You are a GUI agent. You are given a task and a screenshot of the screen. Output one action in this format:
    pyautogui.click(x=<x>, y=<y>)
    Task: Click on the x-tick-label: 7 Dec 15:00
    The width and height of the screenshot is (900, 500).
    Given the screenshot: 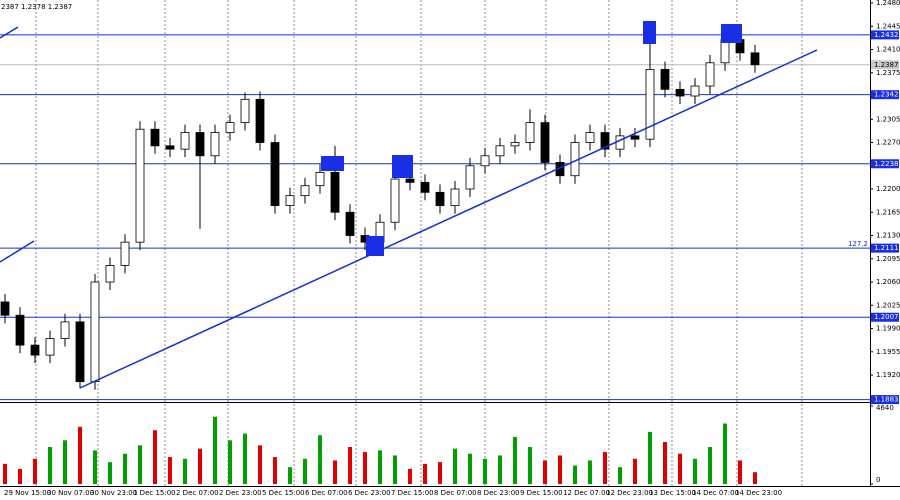 What is the action you would take?
    pyautogui.click(x=412, y=493)
    